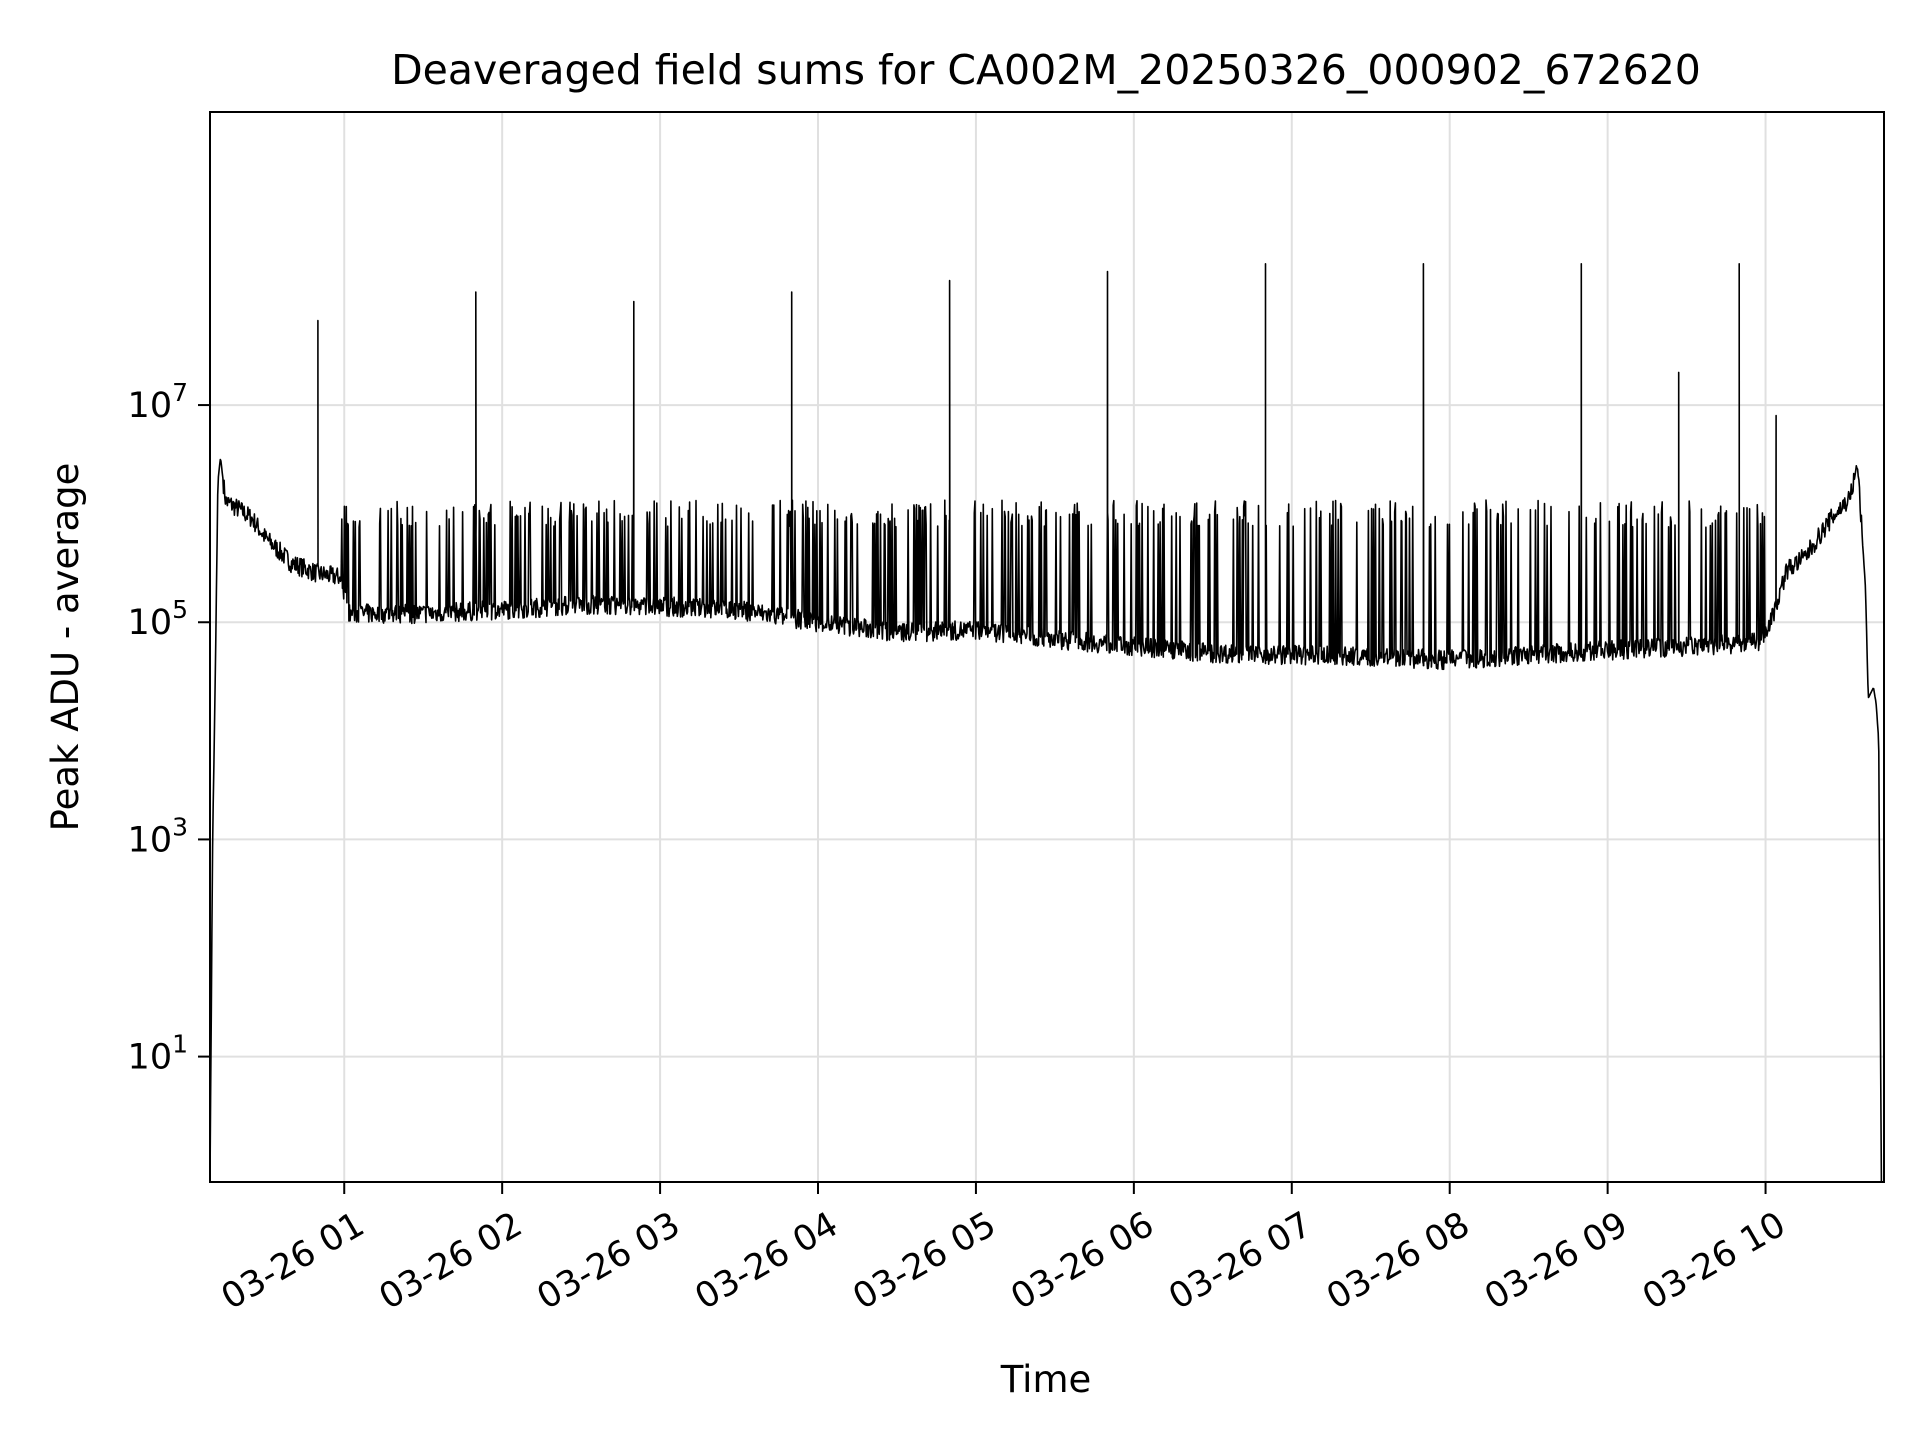  Describe the element at coordinates (158, 402) in the screenshot. I see `y-tick-label: 10⁷` at that location.